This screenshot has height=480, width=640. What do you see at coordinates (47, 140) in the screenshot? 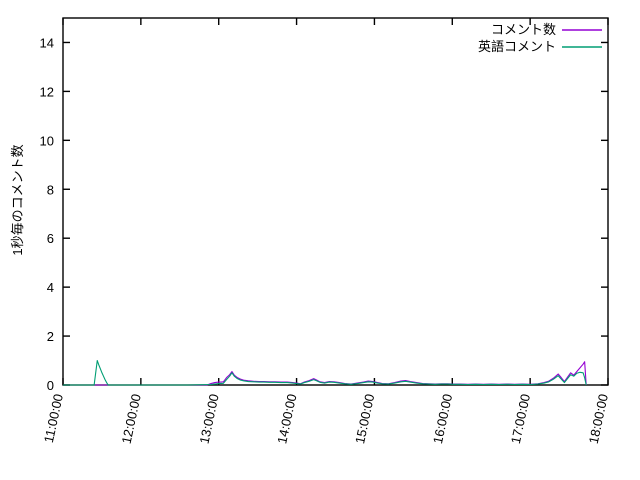
I see `y-tick-label: 10` at bounding box center [47, 140].